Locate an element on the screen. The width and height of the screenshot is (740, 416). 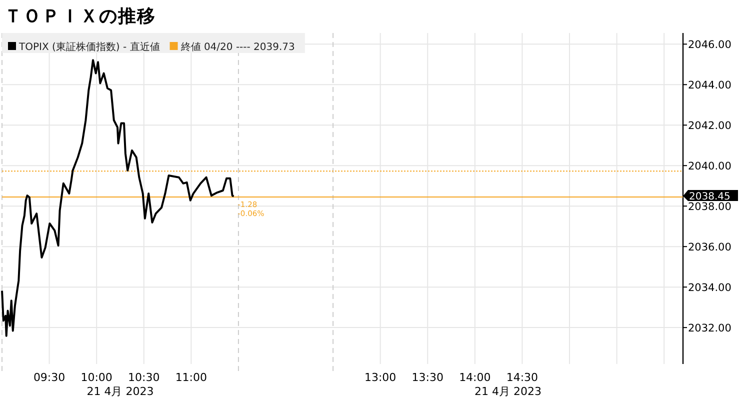
x-tick-label: 10:00 is located at coordinates (96, 377).